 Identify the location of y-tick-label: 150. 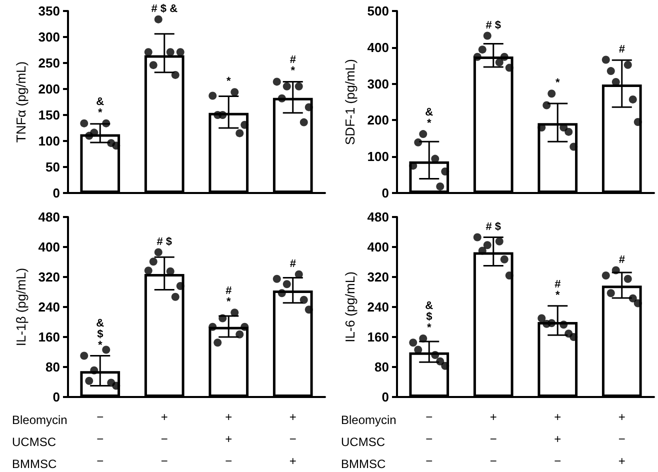
(49, 115).